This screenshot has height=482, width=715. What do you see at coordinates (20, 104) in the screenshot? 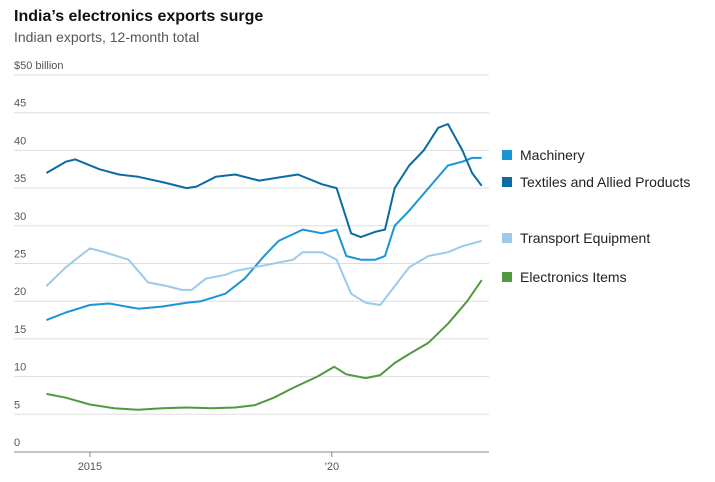
I see `y-tick-label: 45` at bounding box center [20, 104].